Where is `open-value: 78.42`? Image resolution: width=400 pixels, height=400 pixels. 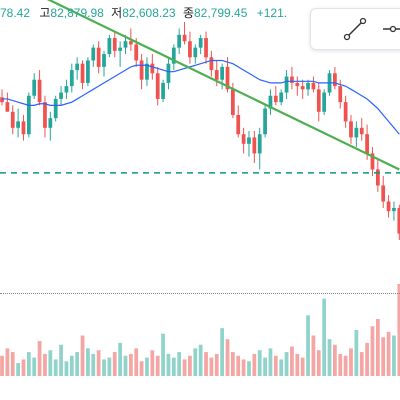
open-value: 78.42 is located at coordinates (15, 13).